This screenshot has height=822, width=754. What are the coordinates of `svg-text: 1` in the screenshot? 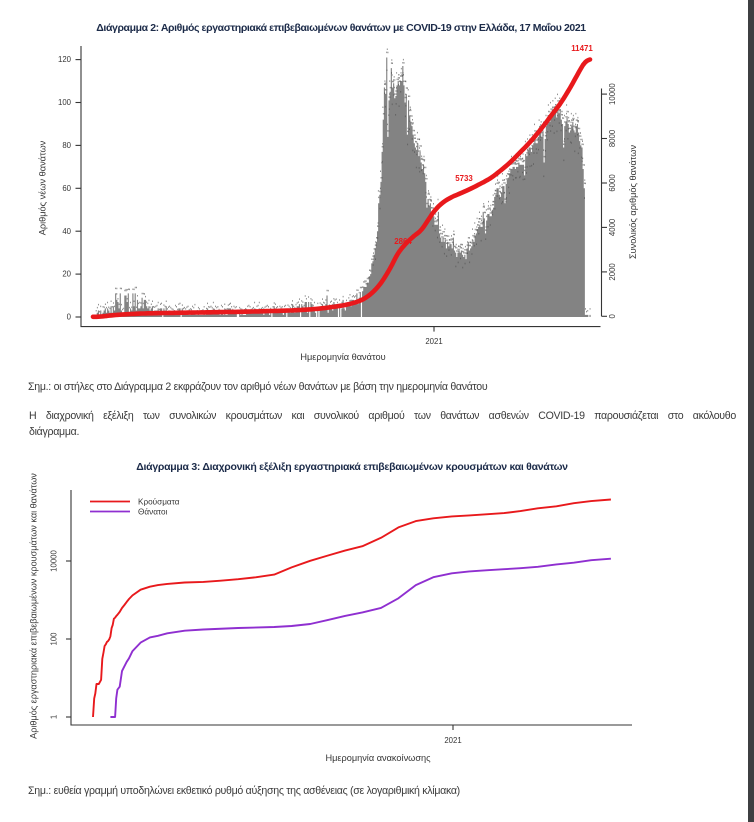 It's located at (54, 717).